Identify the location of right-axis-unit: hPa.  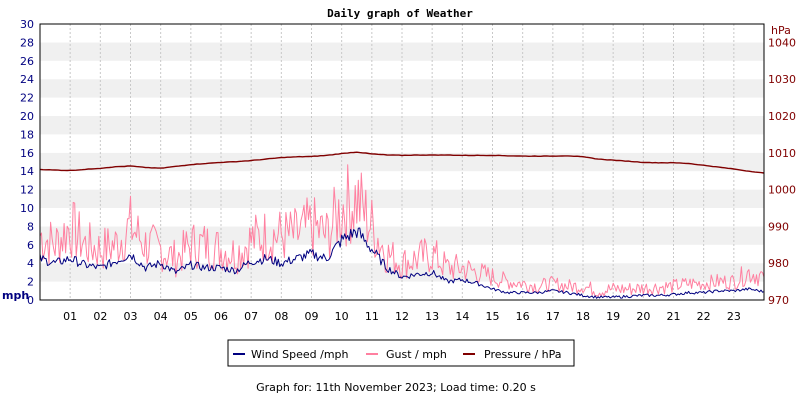
(781, 30).